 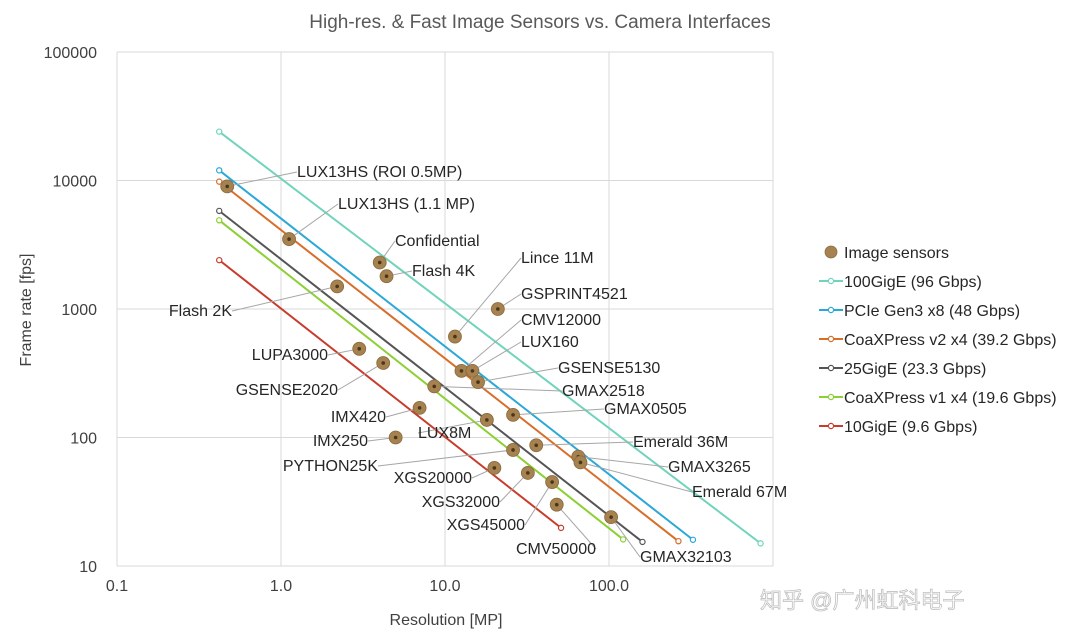 What do you see at coordinates (915, 369) in the screenshot?
I see `legend-label-4: 25GigE (23.3 Gbps)` at bounding box center [915, 369].